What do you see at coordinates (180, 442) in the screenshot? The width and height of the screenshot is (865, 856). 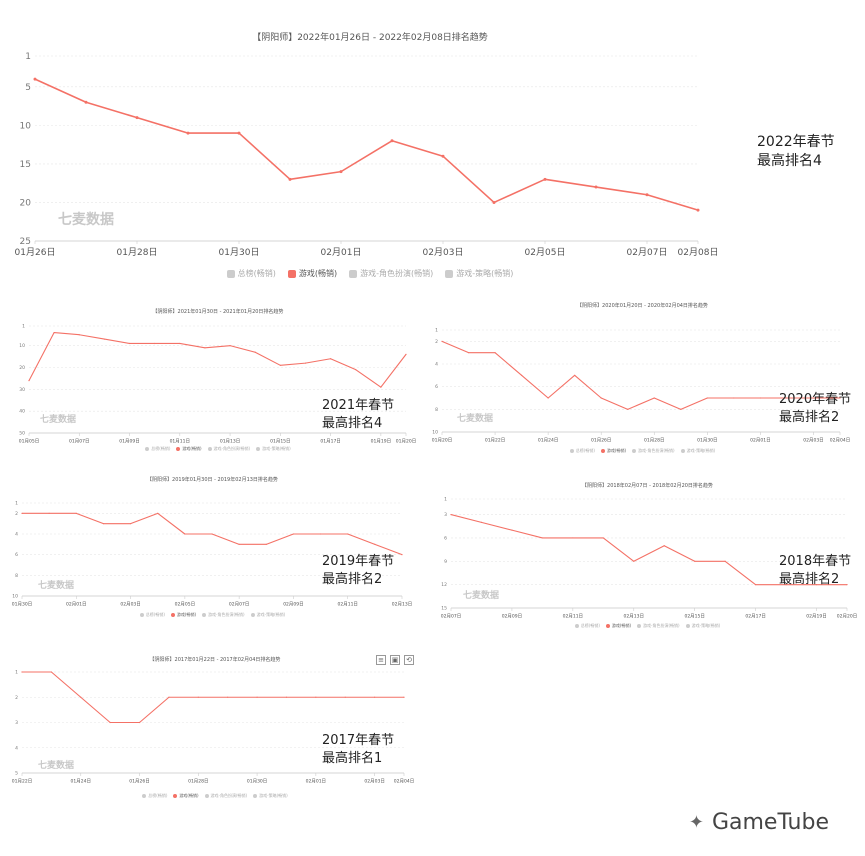 I see `x-tick-label: 01月11日` at bounding box center [180, 442].